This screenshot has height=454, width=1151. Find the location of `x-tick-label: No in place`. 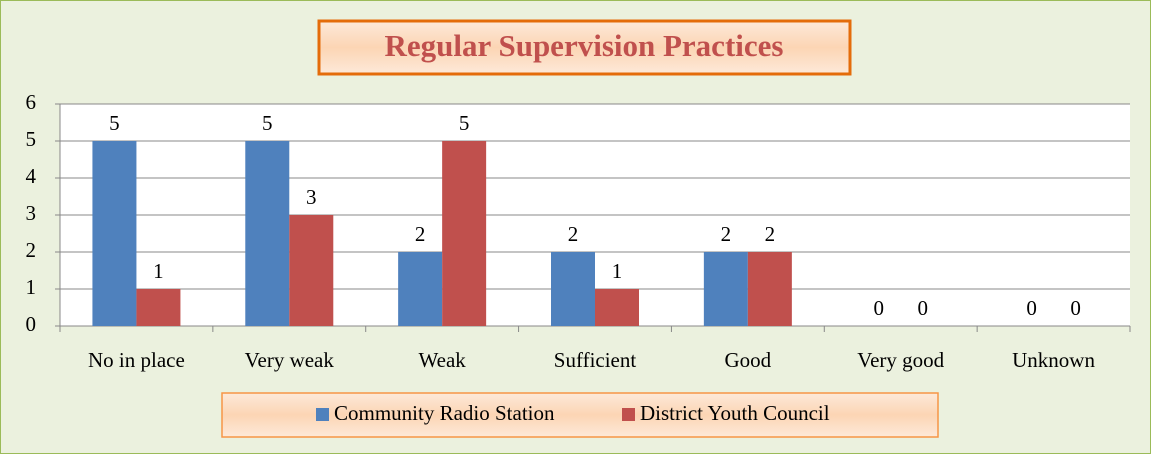

x-tick-label: No in place is located at coordinates (136, 360).